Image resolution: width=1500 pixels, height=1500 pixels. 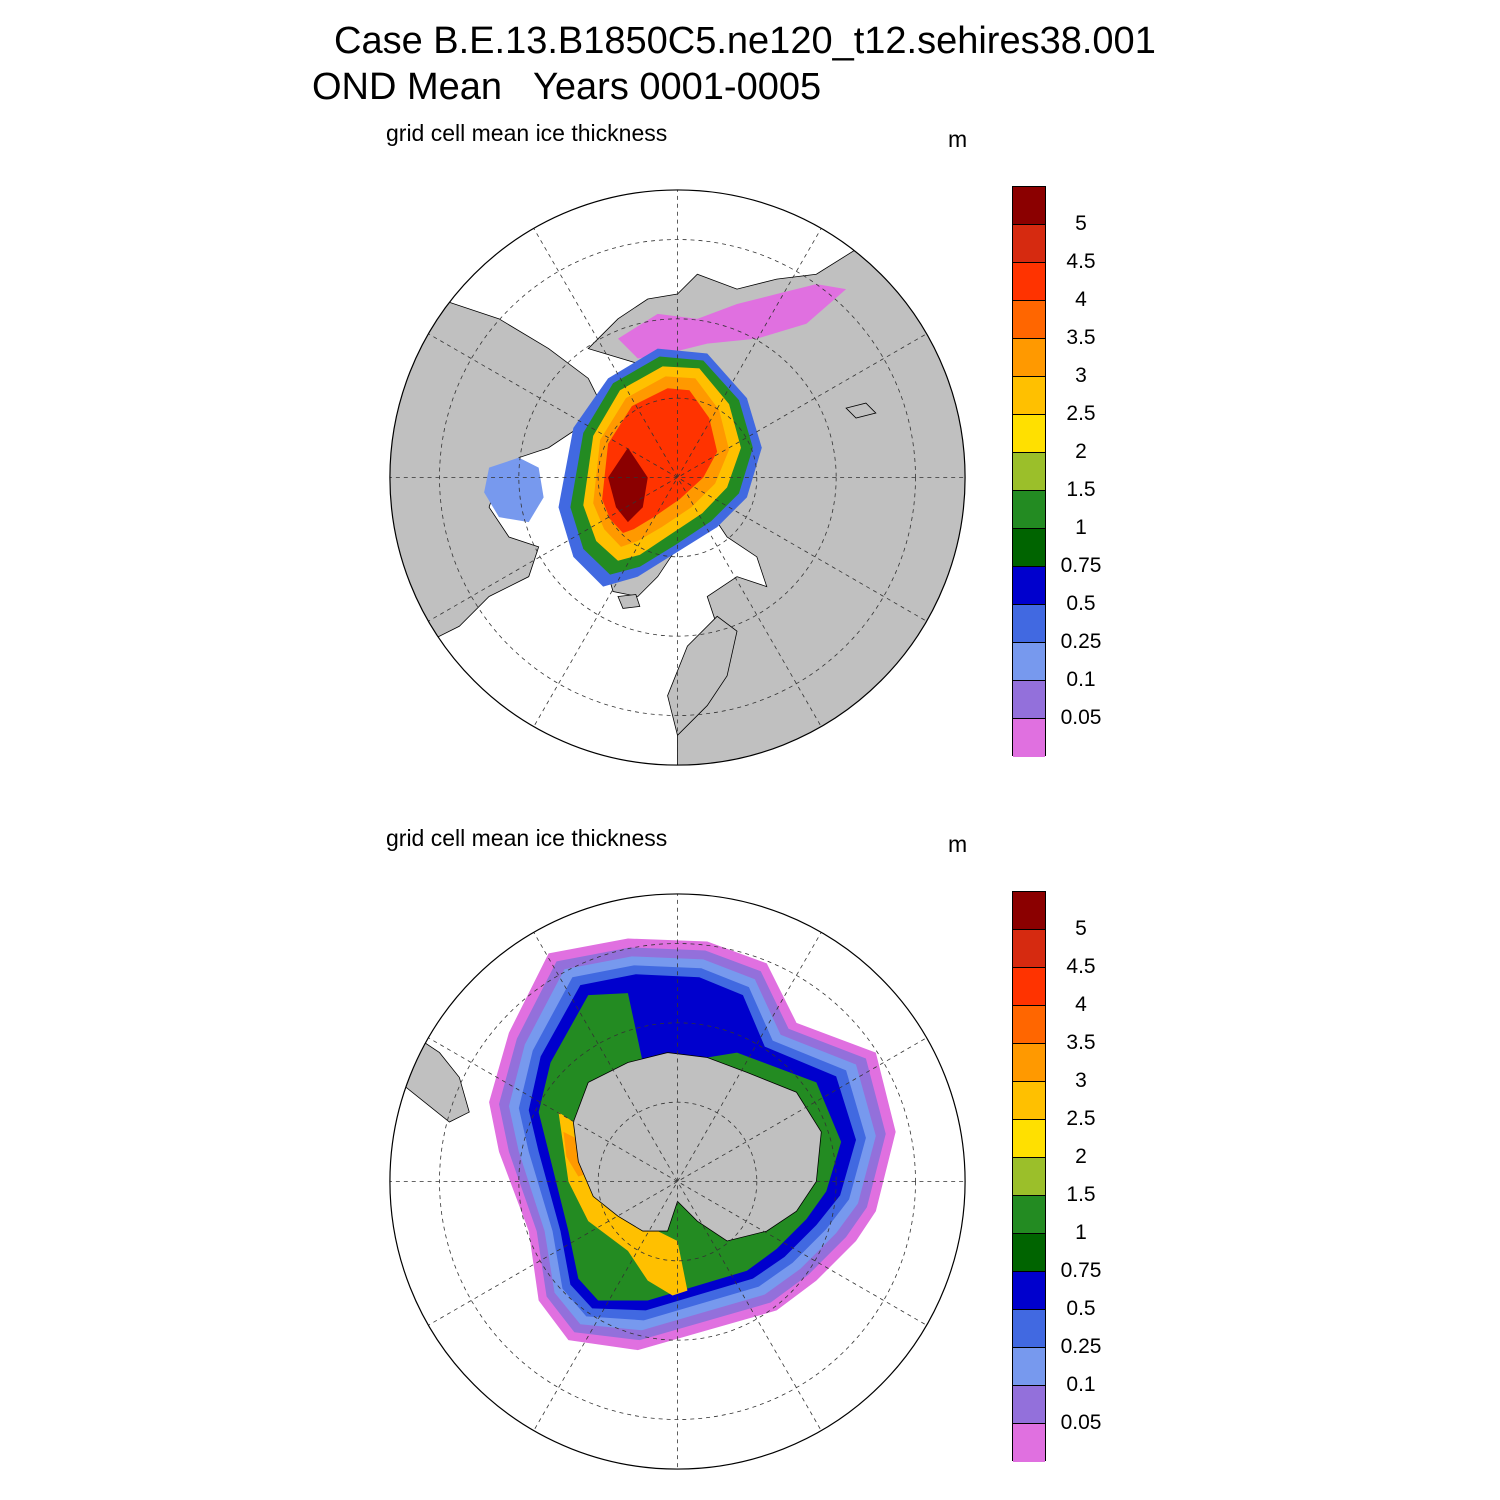 I want to click on north-polar-map, so click(x=677, y=477).